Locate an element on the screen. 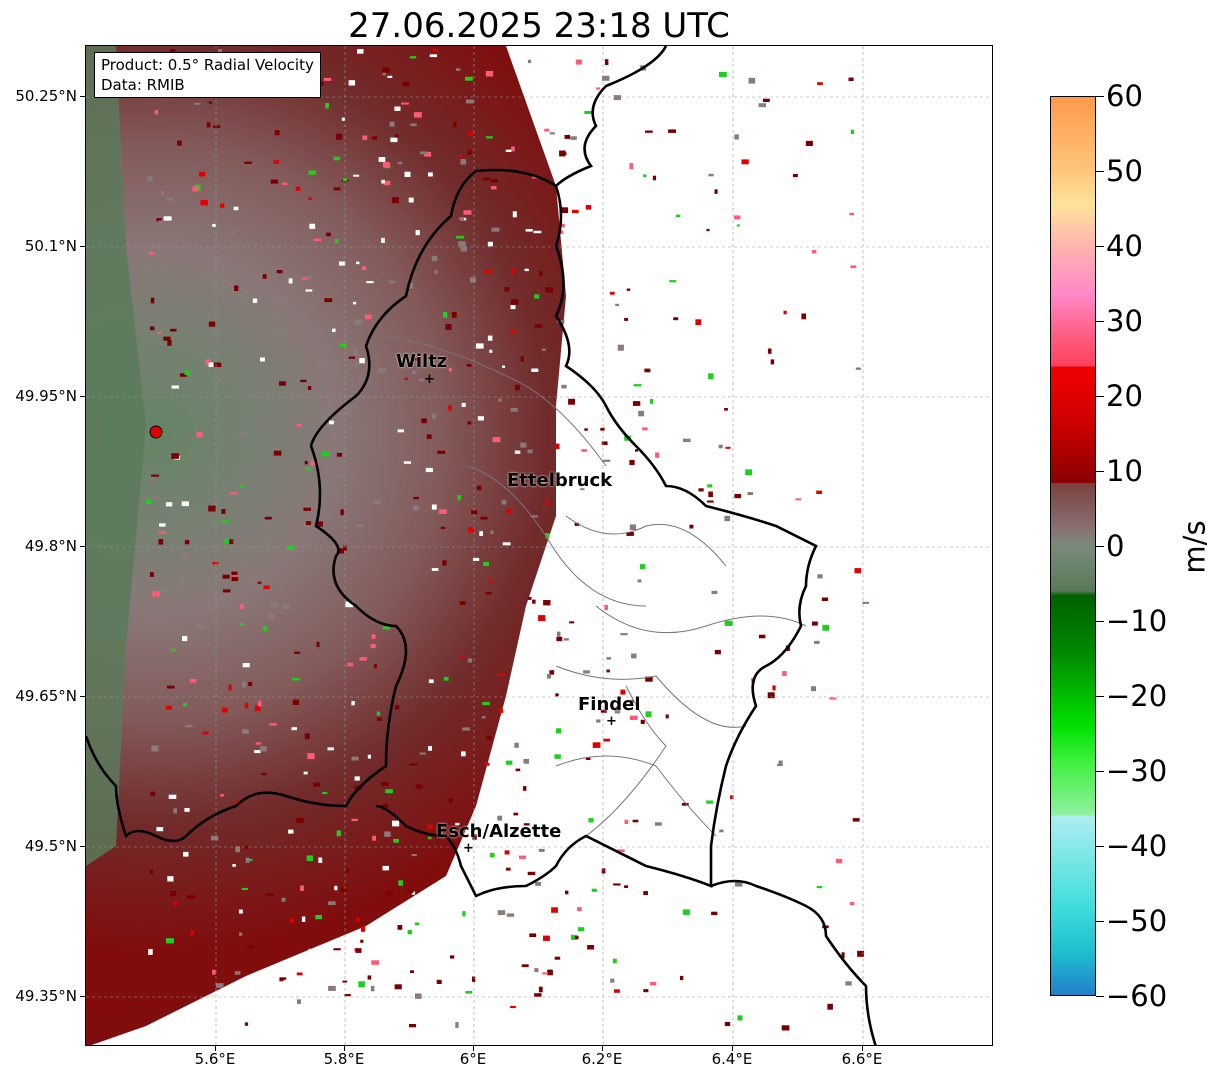  lon-tick-label: 5.6°E is located at coordinates (215, 1059).